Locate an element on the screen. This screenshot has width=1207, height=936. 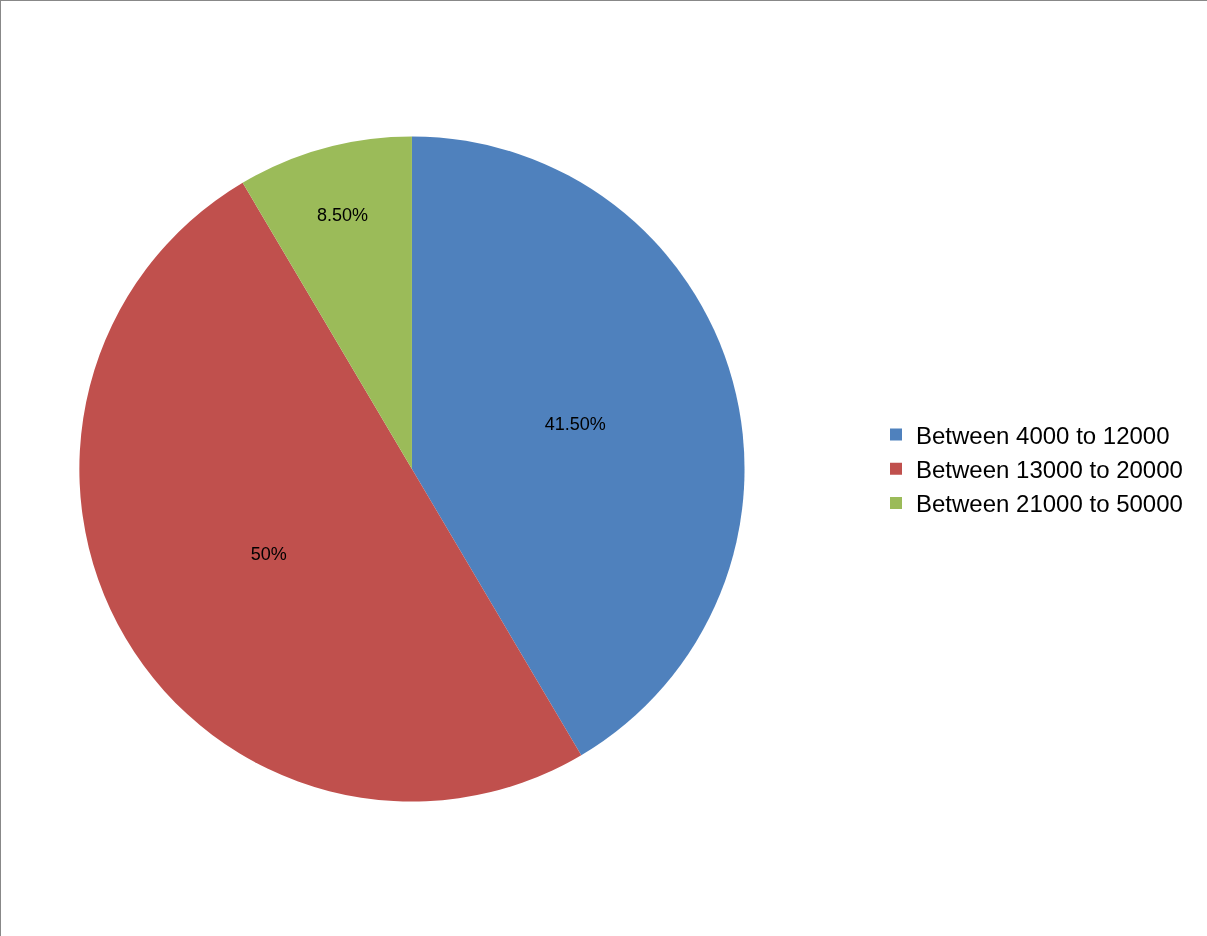
legend-label: Between 13000 to 20000 is located at coordinates (1049, 470).